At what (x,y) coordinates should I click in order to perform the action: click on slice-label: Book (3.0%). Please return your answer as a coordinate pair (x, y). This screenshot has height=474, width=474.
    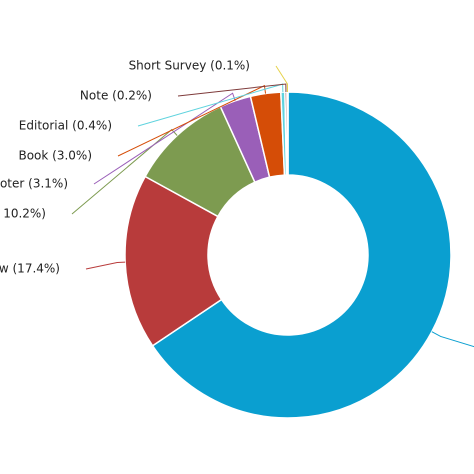
    Looking at the image, I should click on (55, 156).